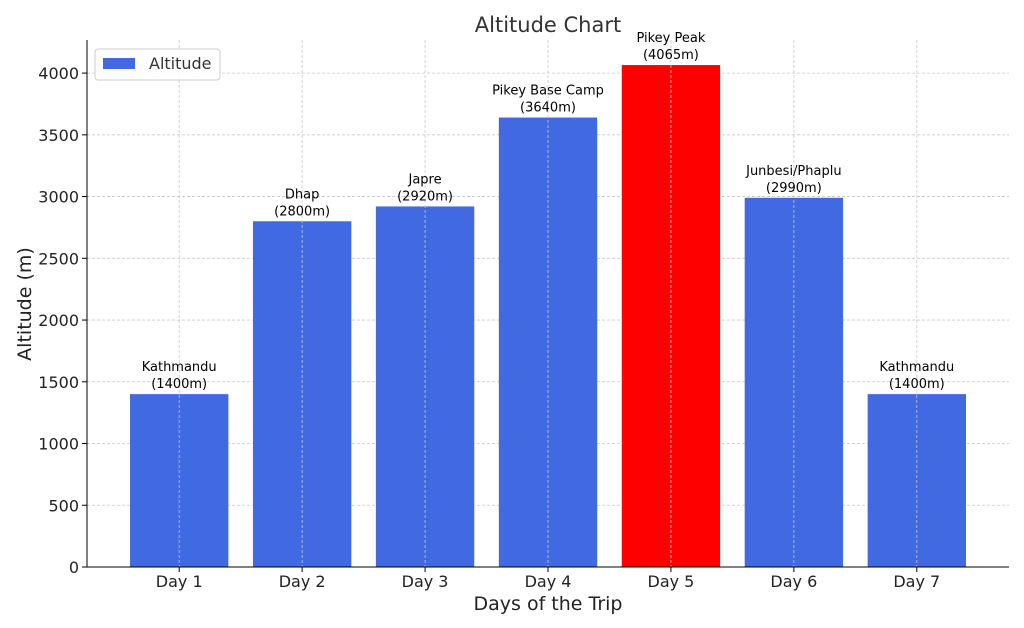 The height and width of the screenshot is (628, 1024). What do you see at coordinates (425, 196) in the screenshot?
I see `bar-label-altitude: (2920m)` at bounding box center [425, 196].